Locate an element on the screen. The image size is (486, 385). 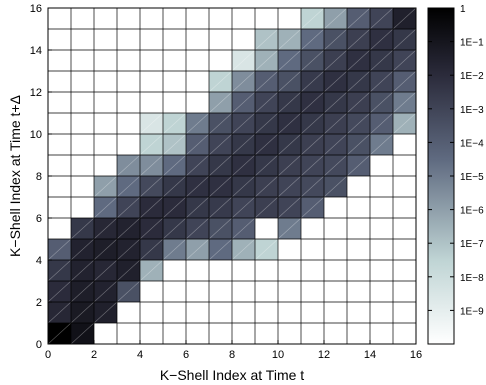
y-axis-label: K−Shell Index at Time t+Δ is located at coordinates (15, 176).